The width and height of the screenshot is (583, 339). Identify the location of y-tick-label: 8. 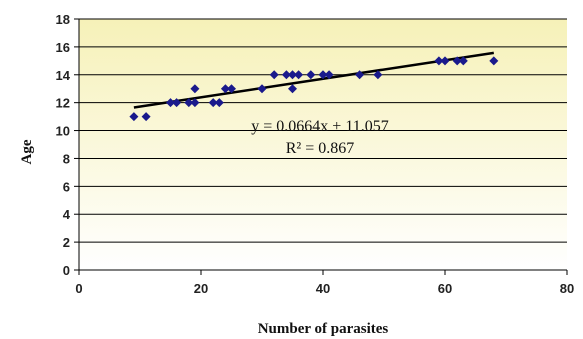
(66, 158).